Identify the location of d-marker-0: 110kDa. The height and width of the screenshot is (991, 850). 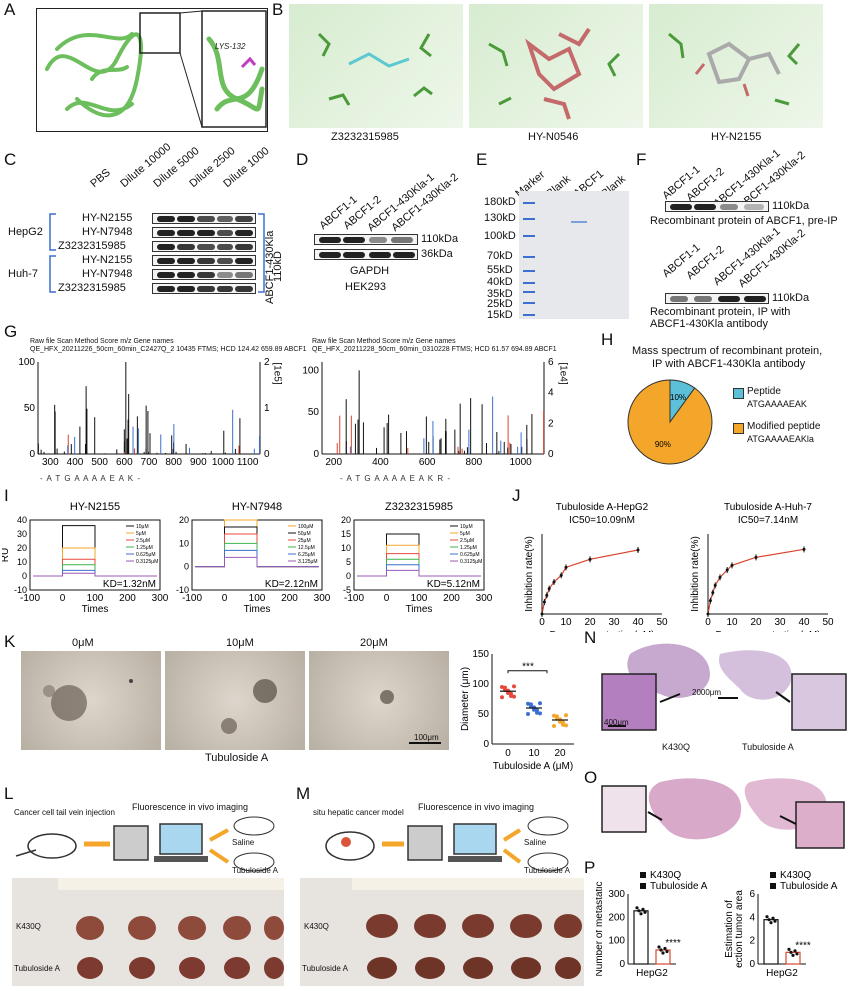
(440, 239).